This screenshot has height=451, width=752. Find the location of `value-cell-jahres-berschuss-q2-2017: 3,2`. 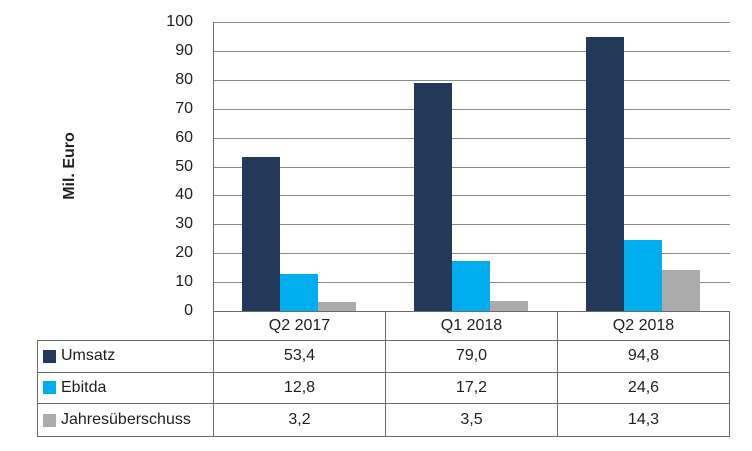

value-cell-jahres-berschuss-q2-2017: 3,2 is located at coordinates (300, 420).